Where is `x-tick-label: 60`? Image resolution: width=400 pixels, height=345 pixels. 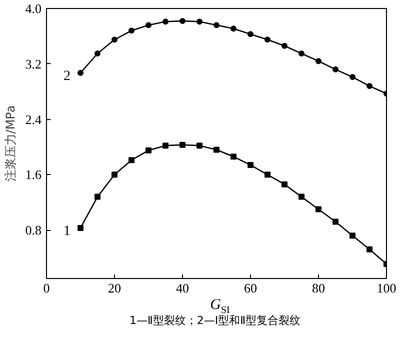 x-tick-label: 60 is located at coordinates (250, 288).